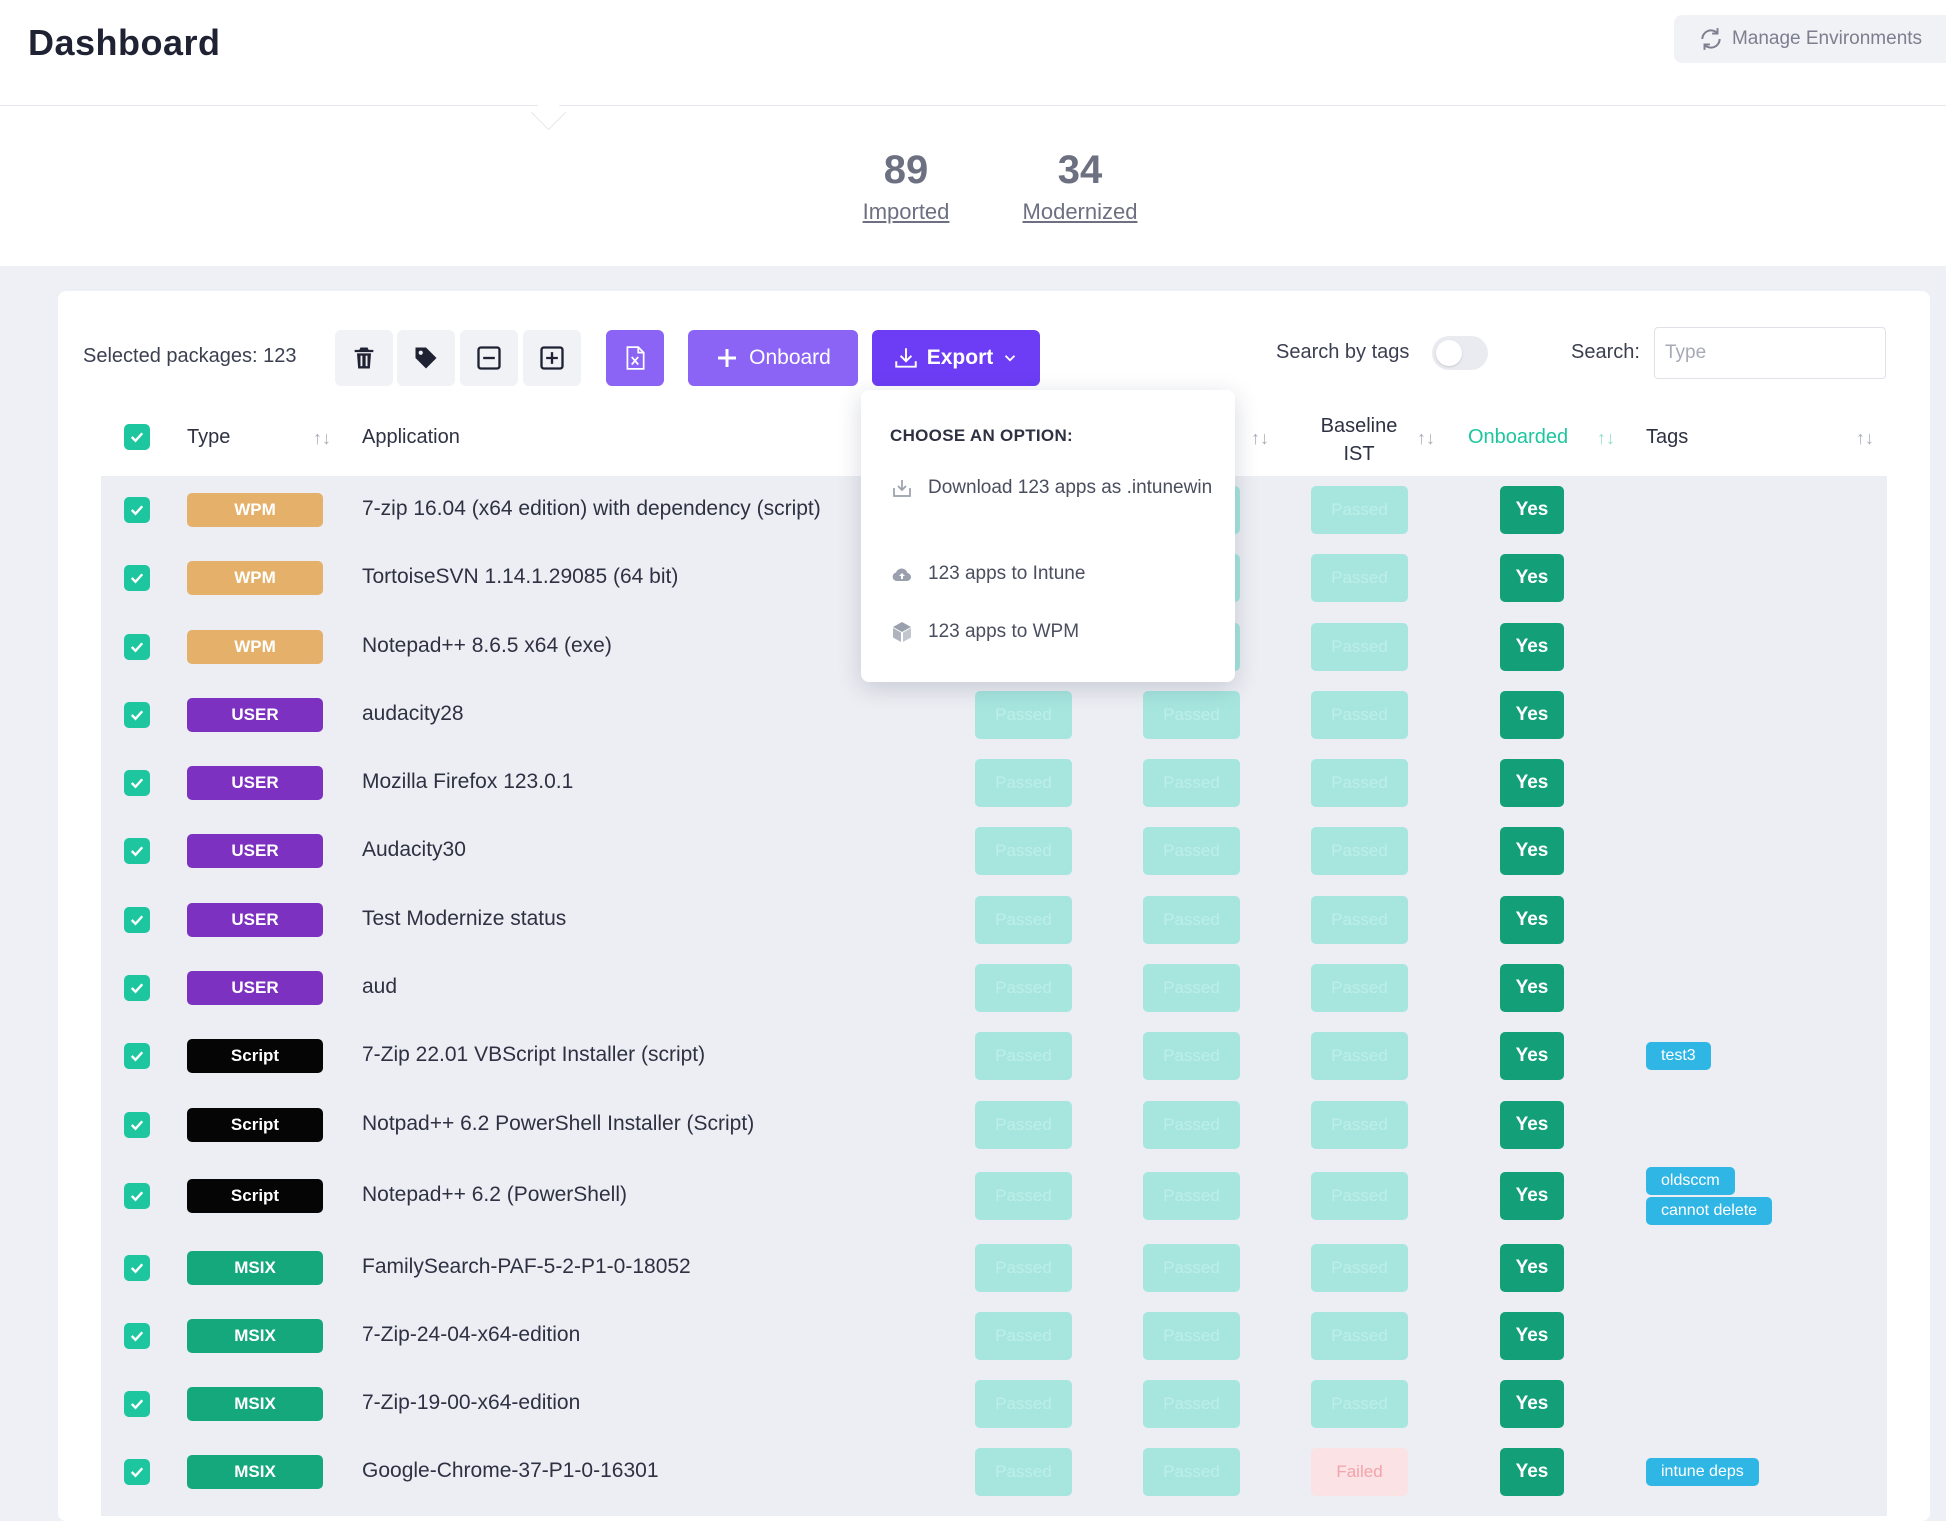 This screenshot has height=1521, width=1946. I want to click on column-application: Application, so click(411, 437).